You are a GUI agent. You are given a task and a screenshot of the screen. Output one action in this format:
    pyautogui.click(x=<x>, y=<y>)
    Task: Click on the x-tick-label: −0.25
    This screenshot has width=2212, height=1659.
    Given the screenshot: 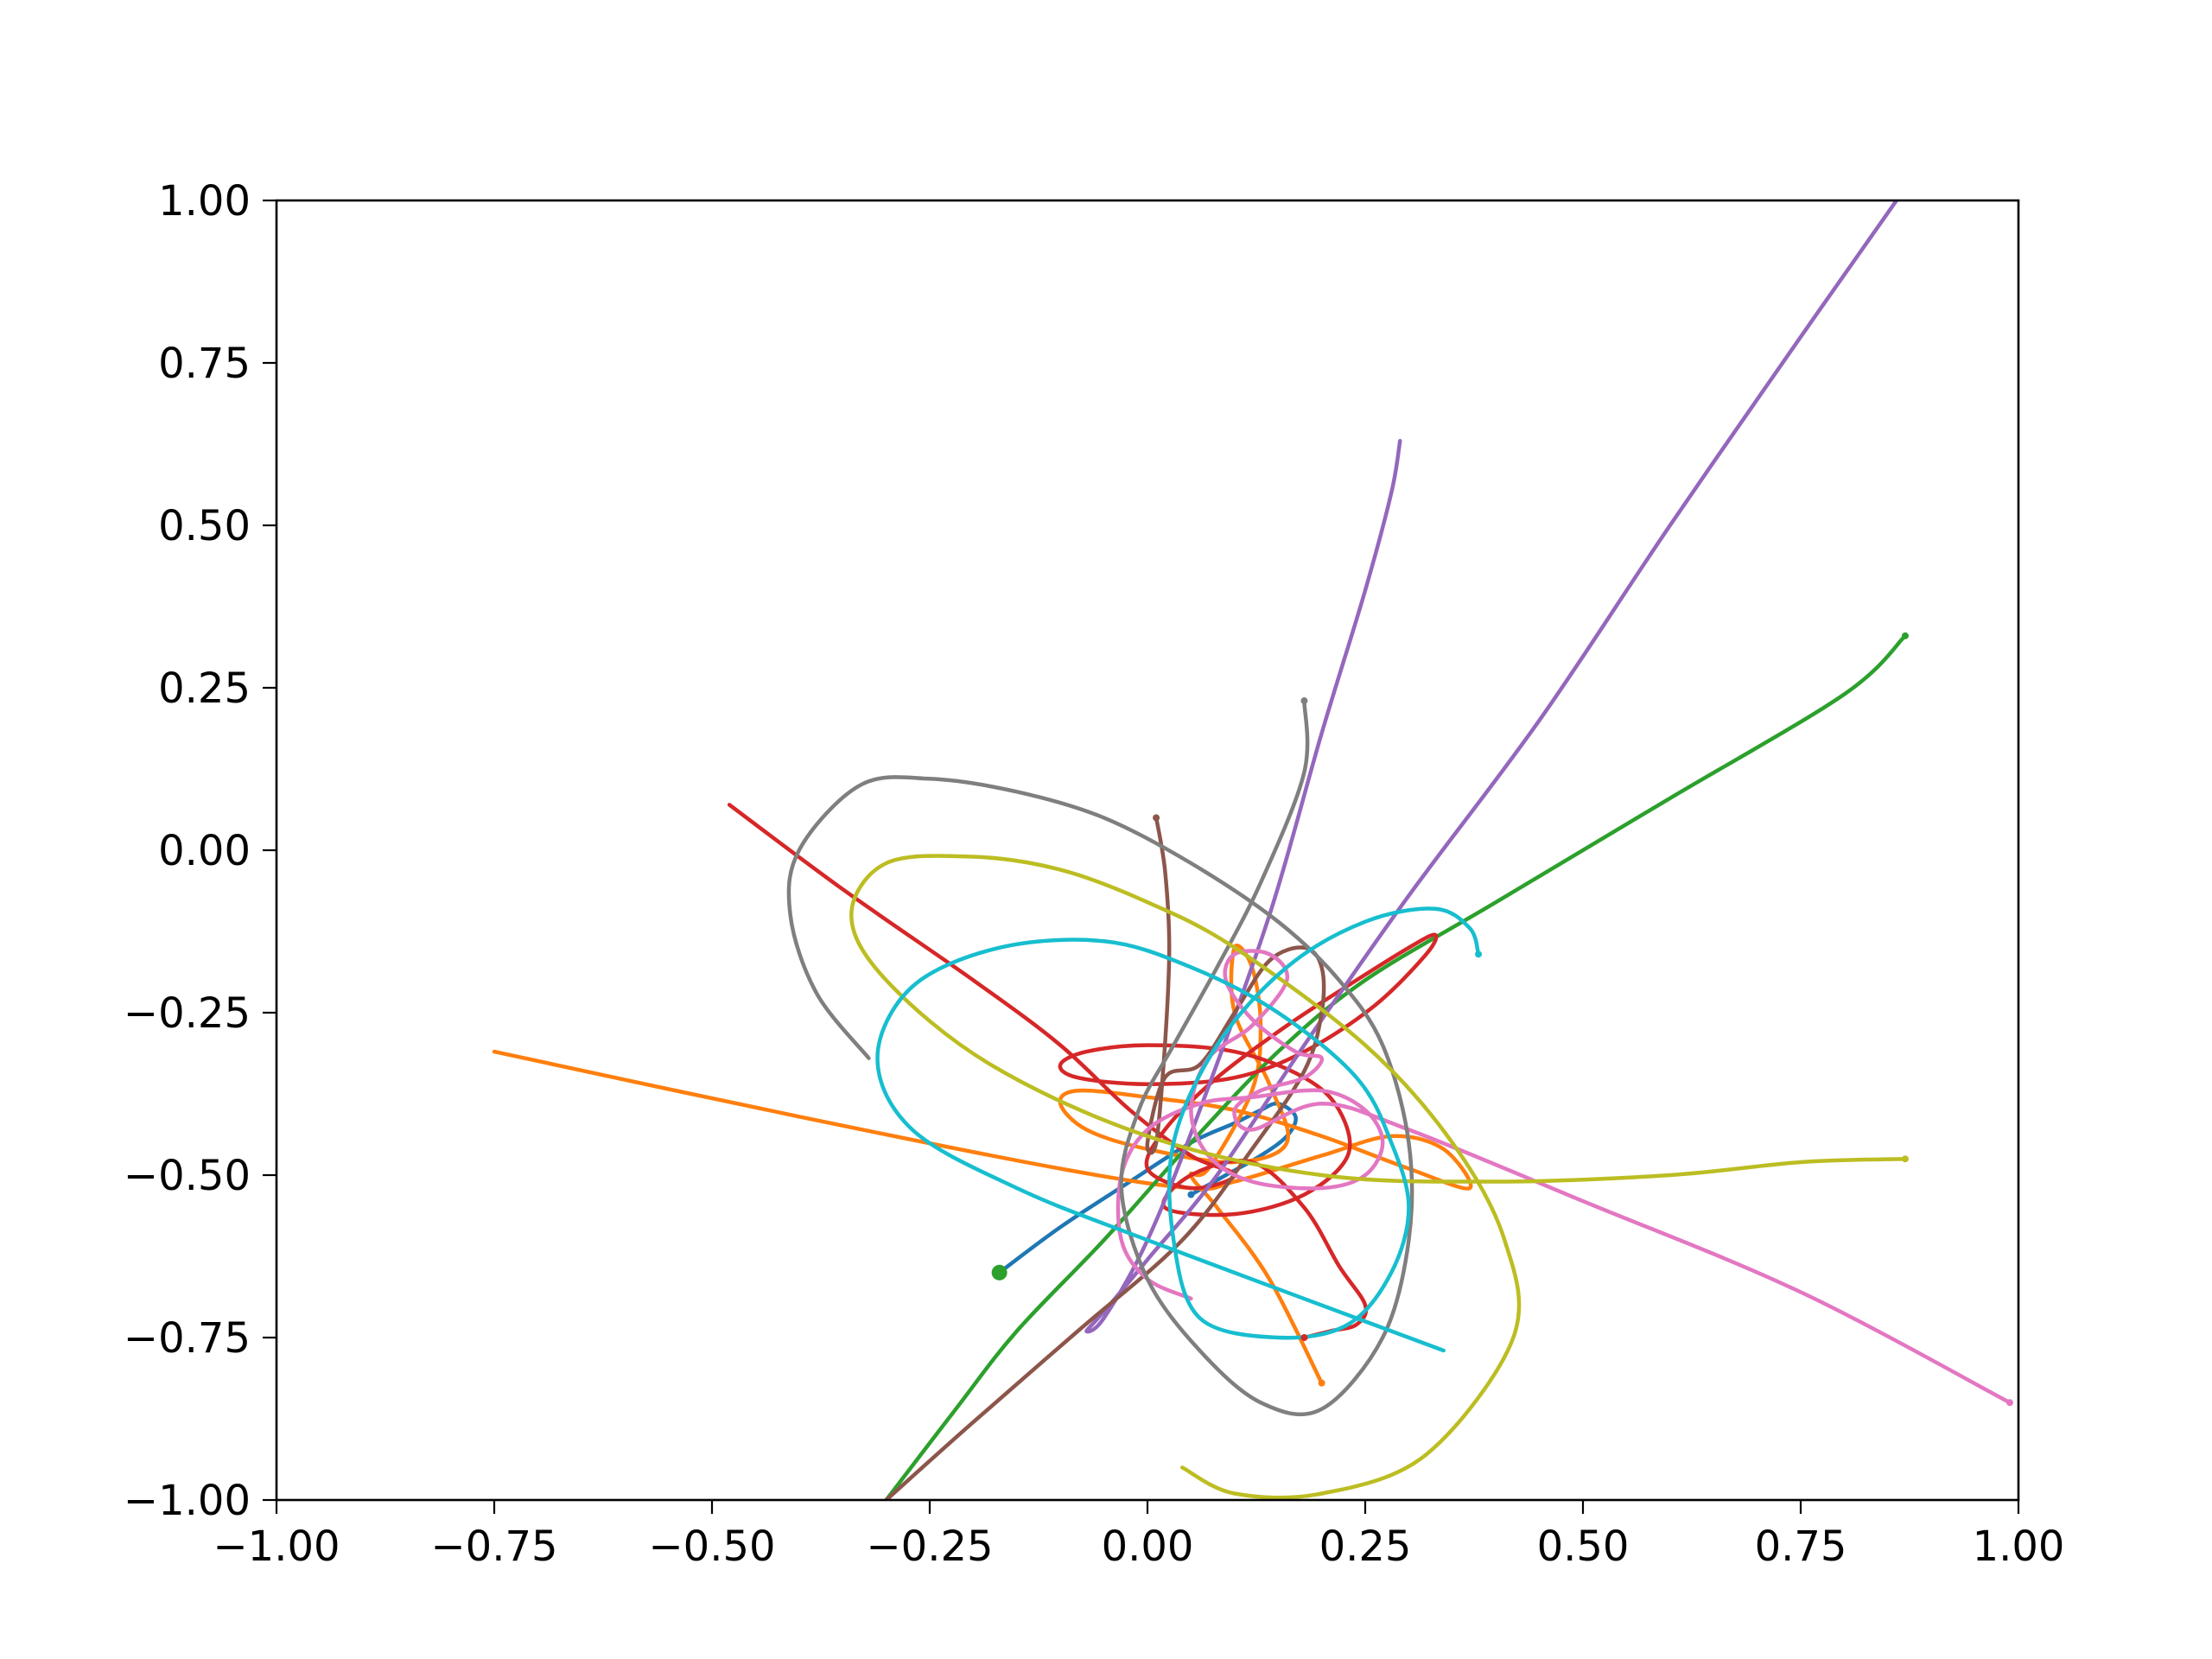 What is the action you would take?
    pyautogui.click(x=929, y=1546)
    